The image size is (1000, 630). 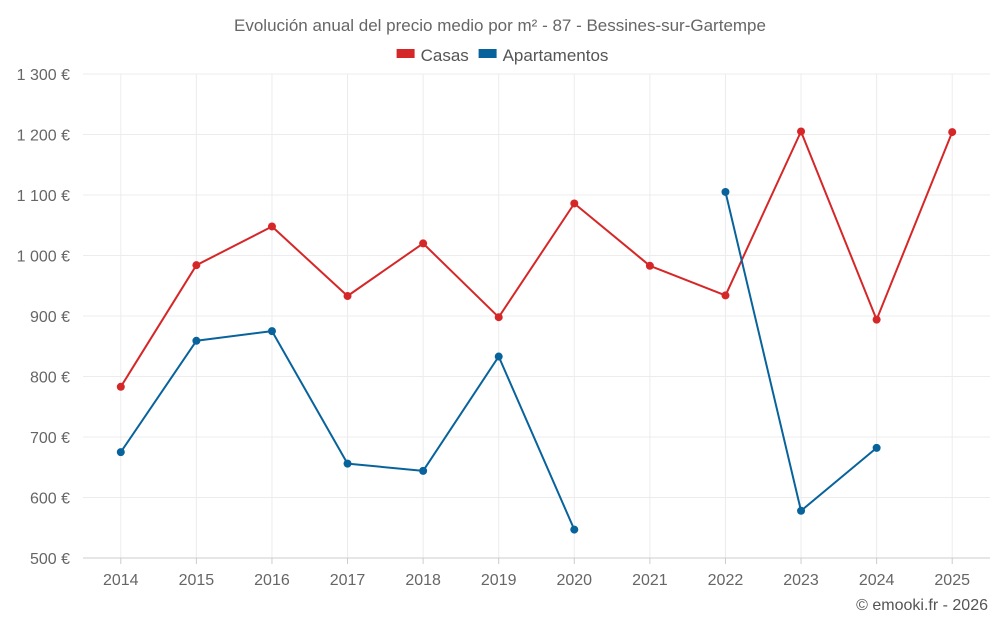 I want to click on credit-text: © emooki.fr - 2026, so click(x=922, y=605).